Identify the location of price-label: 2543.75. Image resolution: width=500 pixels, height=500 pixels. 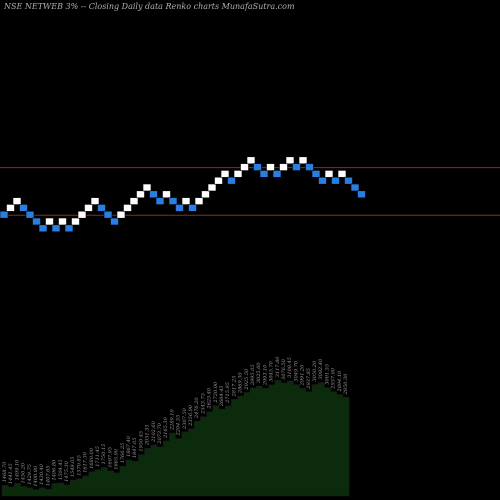
(203, 404).